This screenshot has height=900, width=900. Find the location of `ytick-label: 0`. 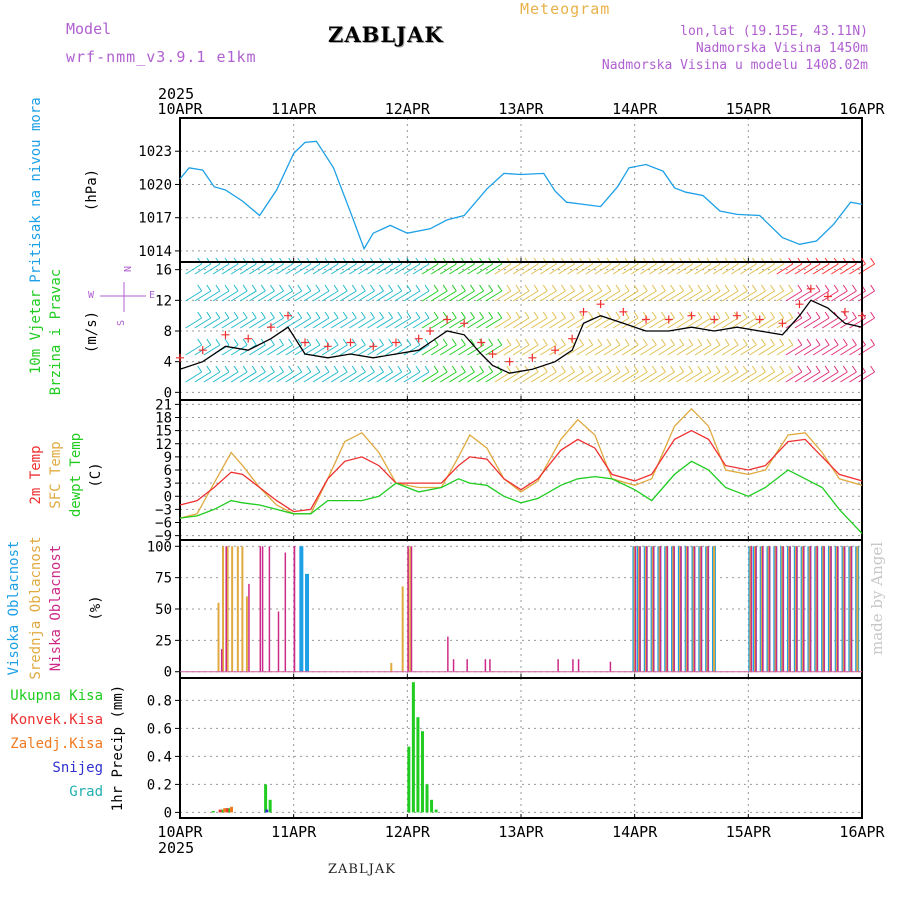

ytick-label: 0 is located at coordinates (168, 393).